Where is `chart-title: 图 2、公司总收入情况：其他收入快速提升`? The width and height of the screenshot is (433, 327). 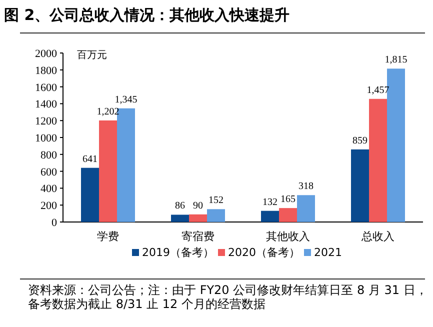
chart-title: 图 2、公司总收入情况：其他收入快速提升 is located at coordinates (147, 15).